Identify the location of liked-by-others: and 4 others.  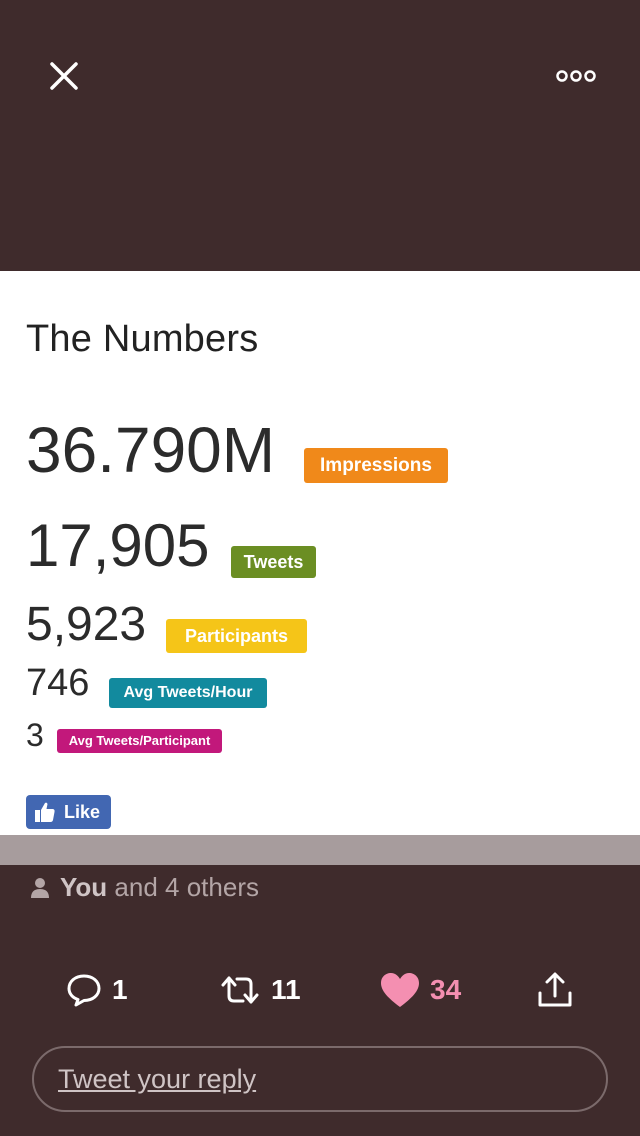
(186, 887).